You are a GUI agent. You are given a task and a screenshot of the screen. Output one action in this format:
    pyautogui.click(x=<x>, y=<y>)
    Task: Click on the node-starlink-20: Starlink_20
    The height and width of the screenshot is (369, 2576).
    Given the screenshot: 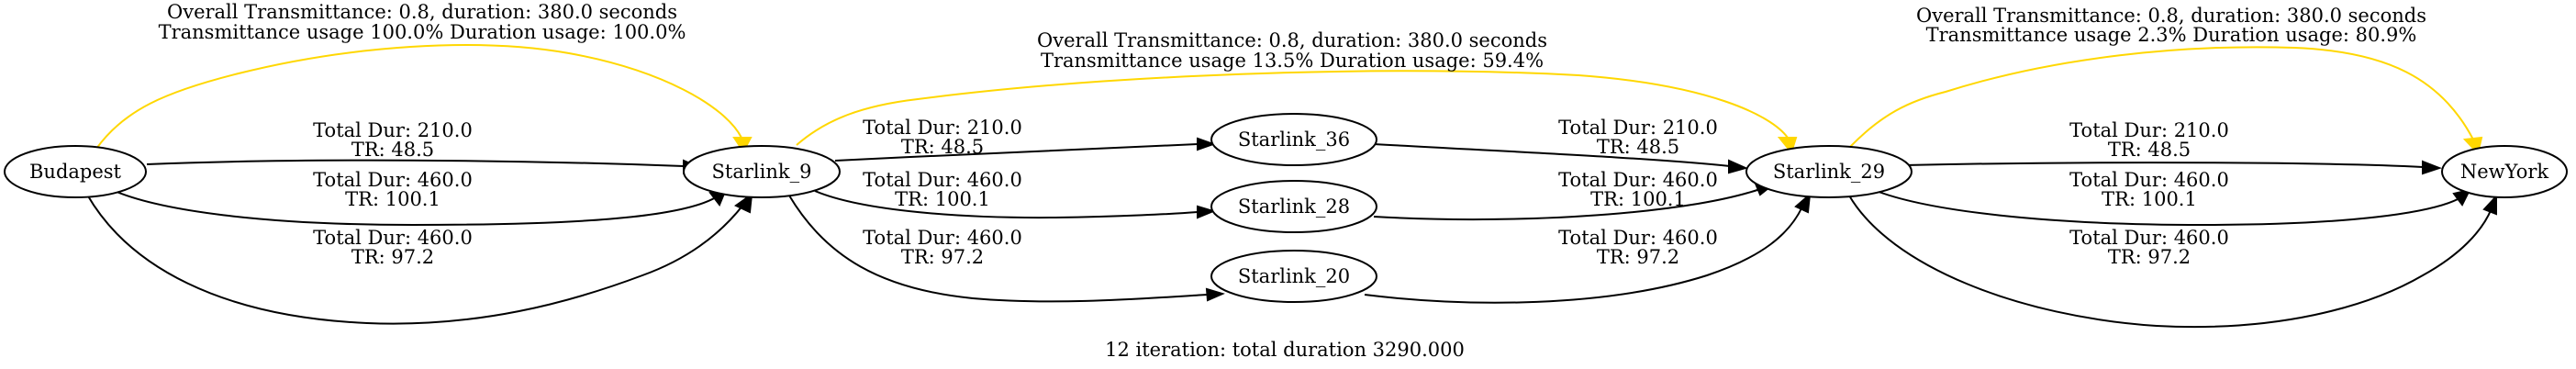 What is the action you would take?
    pyautogui.click(x=1294, y=276)
    